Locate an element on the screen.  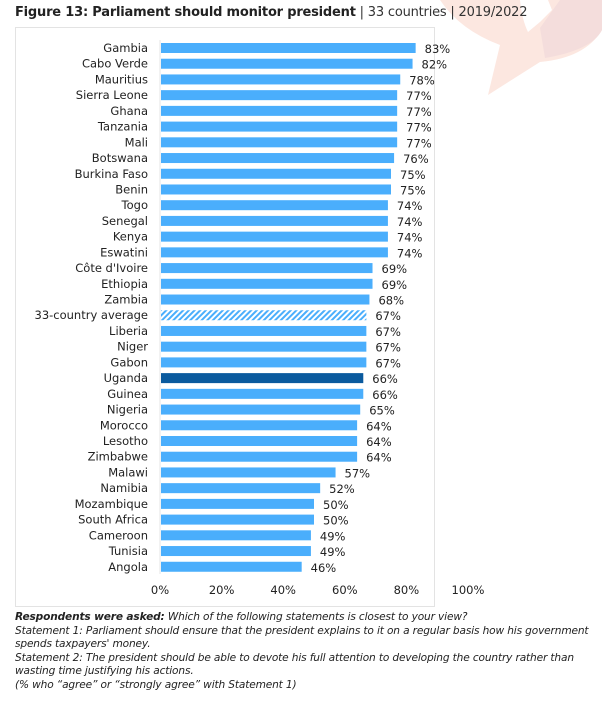
bar-row: Guinea 66% is located at coordinates (252, 394).